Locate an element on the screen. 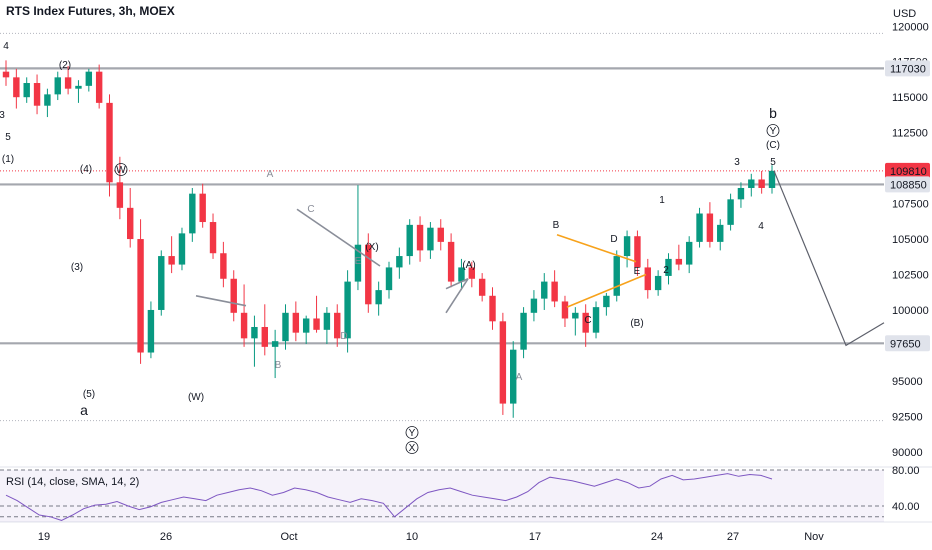 The height and width of the screenshot is (550, 932). wave-label: C is located at coordinates (587, 320).